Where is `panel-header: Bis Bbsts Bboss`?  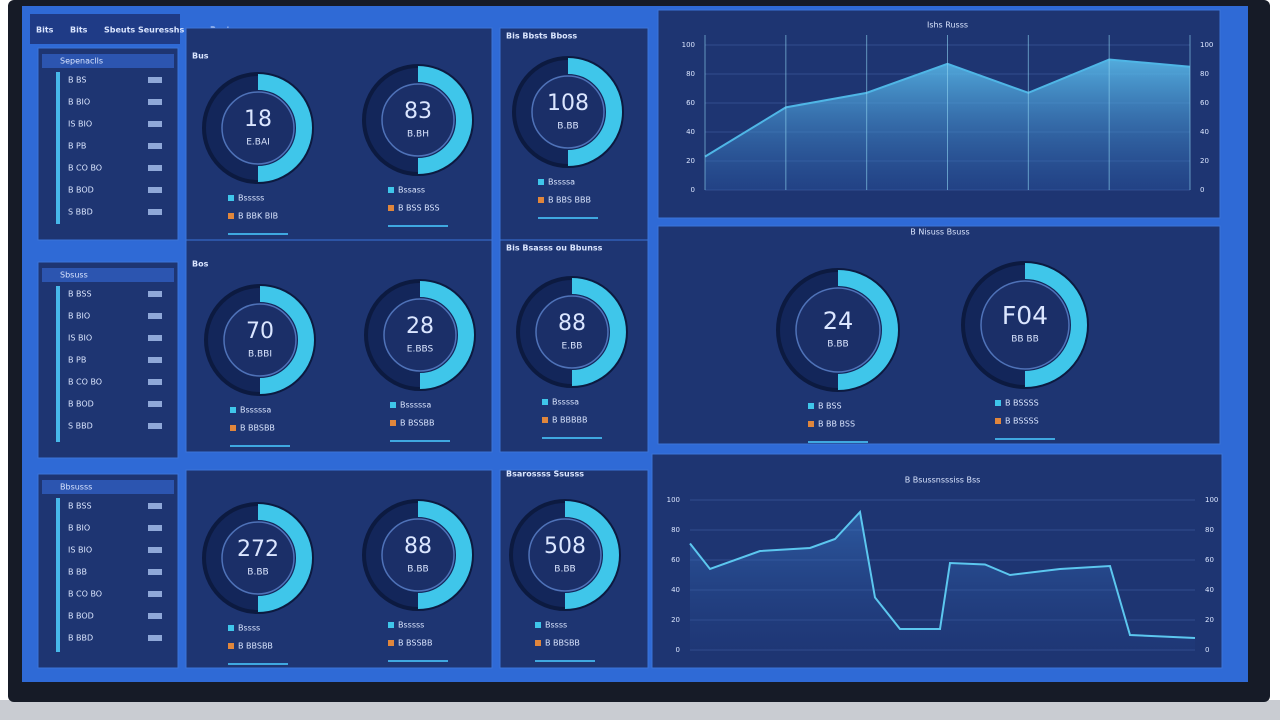
panel-header: Bis Bbsts Bboss is located at coordinates (541, 36).